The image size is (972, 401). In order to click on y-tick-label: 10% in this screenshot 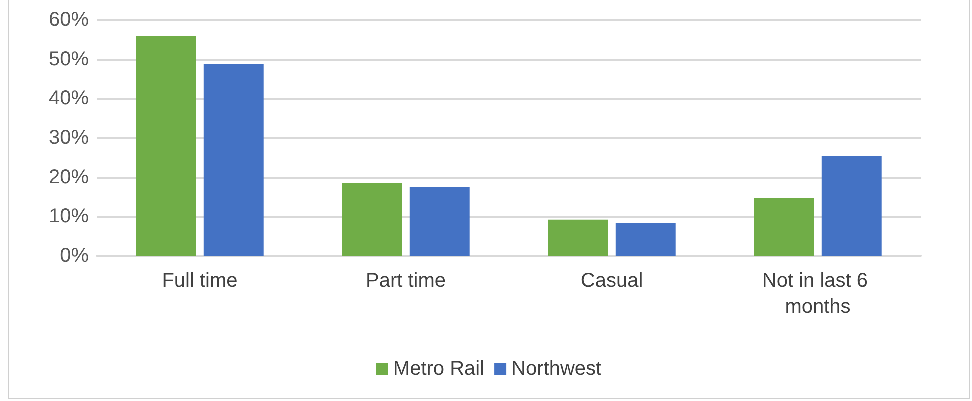, I will do `click(69, 217)`.